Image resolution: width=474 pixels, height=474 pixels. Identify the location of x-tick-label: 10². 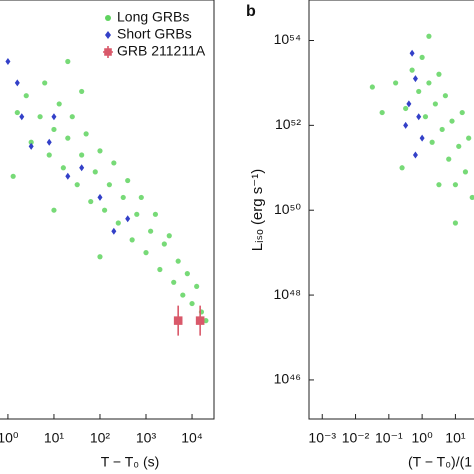
(100, 438).